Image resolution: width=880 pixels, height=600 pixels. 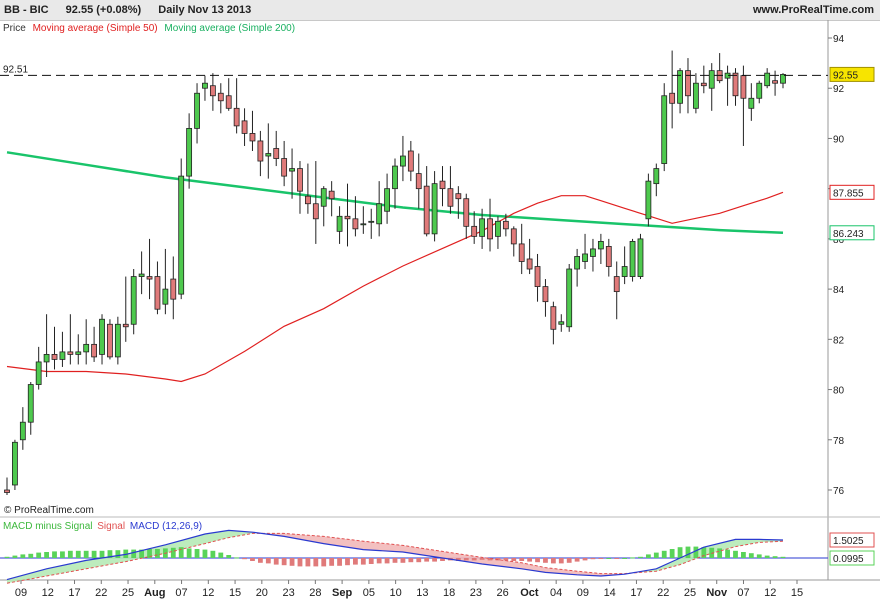 I want to click on site-label: www.ProRealTime.com, so click(x=813, y=10).